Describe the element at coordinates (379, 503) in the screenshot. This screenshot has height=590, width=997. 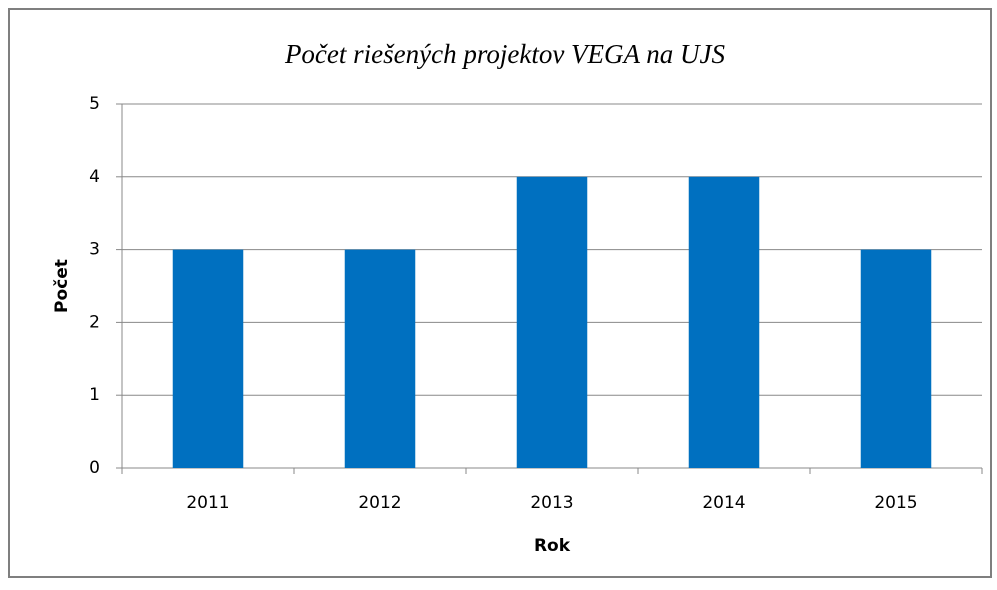
I see `x-tick-label: 2012` at that location.